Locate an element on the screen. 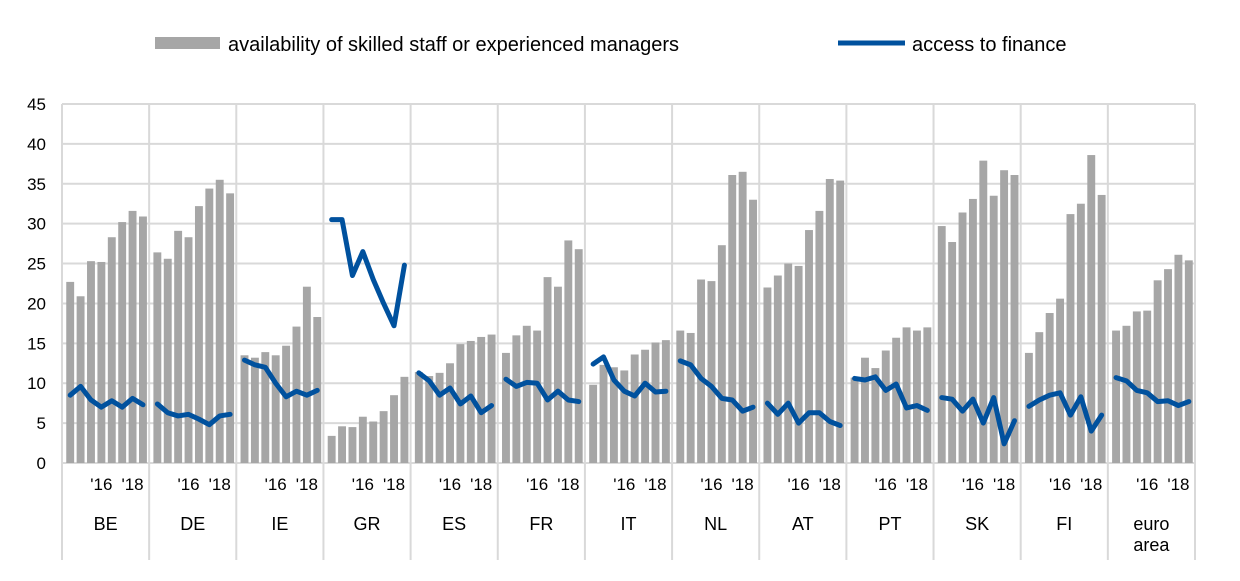 This screenshot has width=1240, height=581. line-fr is located at coordinates (542, 390).